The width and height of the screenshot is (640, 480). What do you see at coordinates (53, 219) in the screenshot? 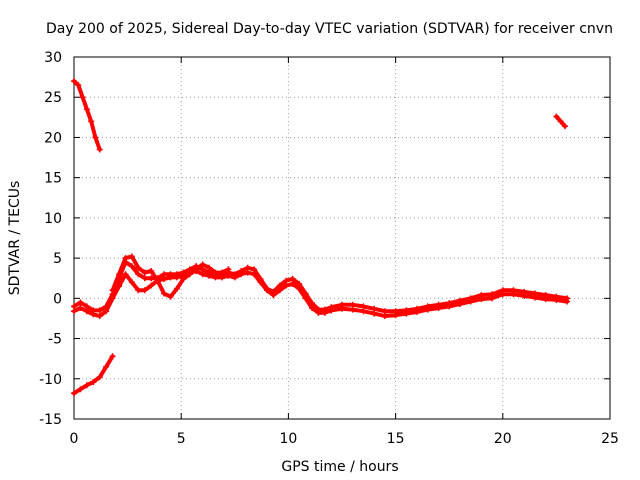
I see `y-tick-label: 10` at bounding box center [53, 219].